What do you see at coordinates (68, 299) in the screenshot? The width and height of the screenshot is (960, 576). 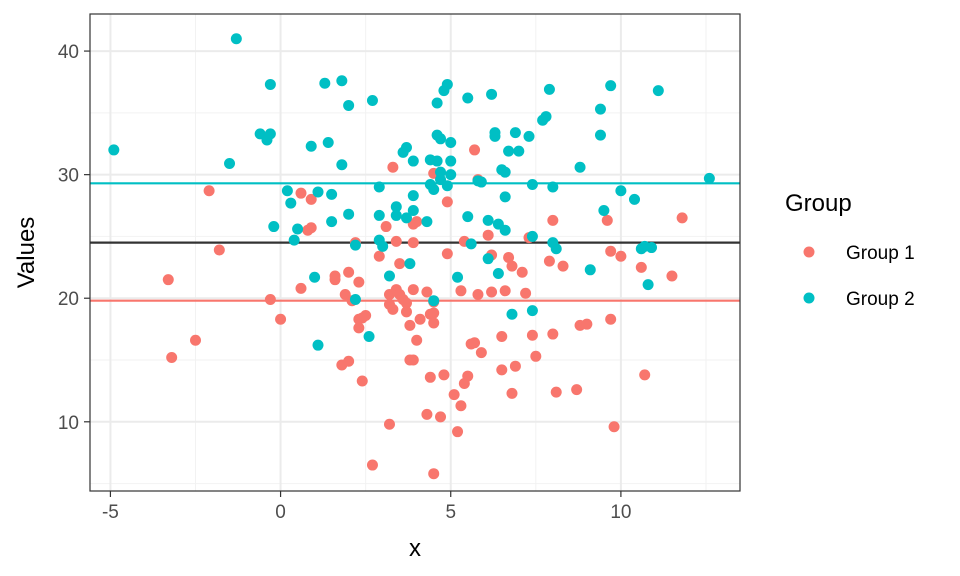 I see `y-tick-label: 20` at bounding box center [68, 299].